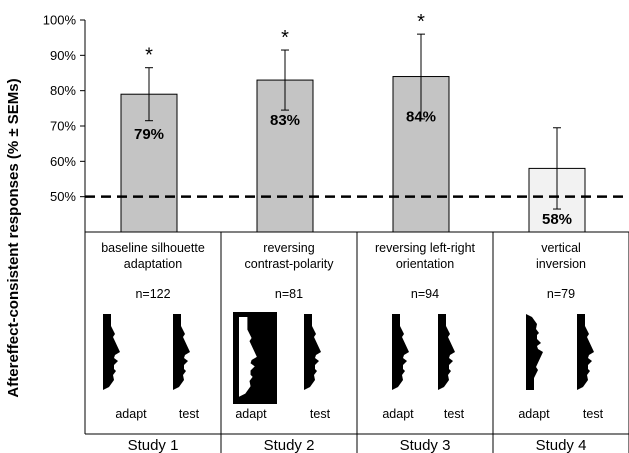 The height and width of the screenshot is (453, 629). I want to click on y-tick-label: 60%, so click(63, 161).